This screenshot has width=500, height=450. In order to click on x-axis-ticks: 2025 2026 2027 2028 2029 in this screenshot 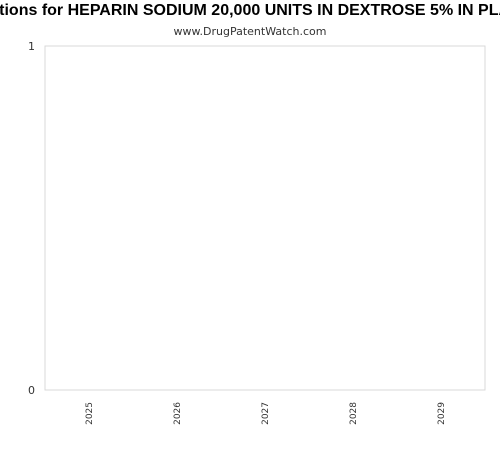, I will do `click(266, 413)`.